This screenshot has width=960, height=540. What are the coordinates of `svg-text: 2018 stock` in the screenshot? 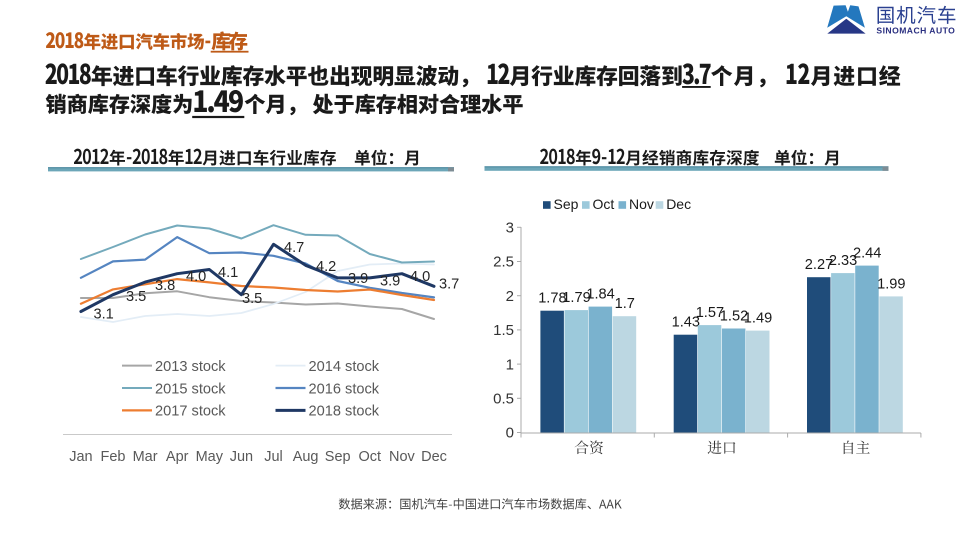 It's located at (344, 412).